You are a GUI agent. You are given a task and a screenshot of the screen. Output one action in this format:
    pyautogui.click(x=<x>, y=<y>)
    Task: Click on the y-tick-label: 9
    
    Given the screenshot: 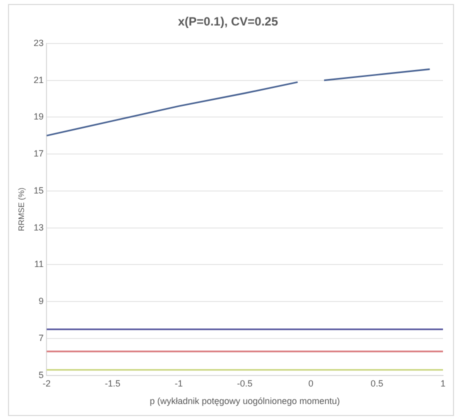 What is the action you would take?
    pyautogui.click(x=41, y=301)
    